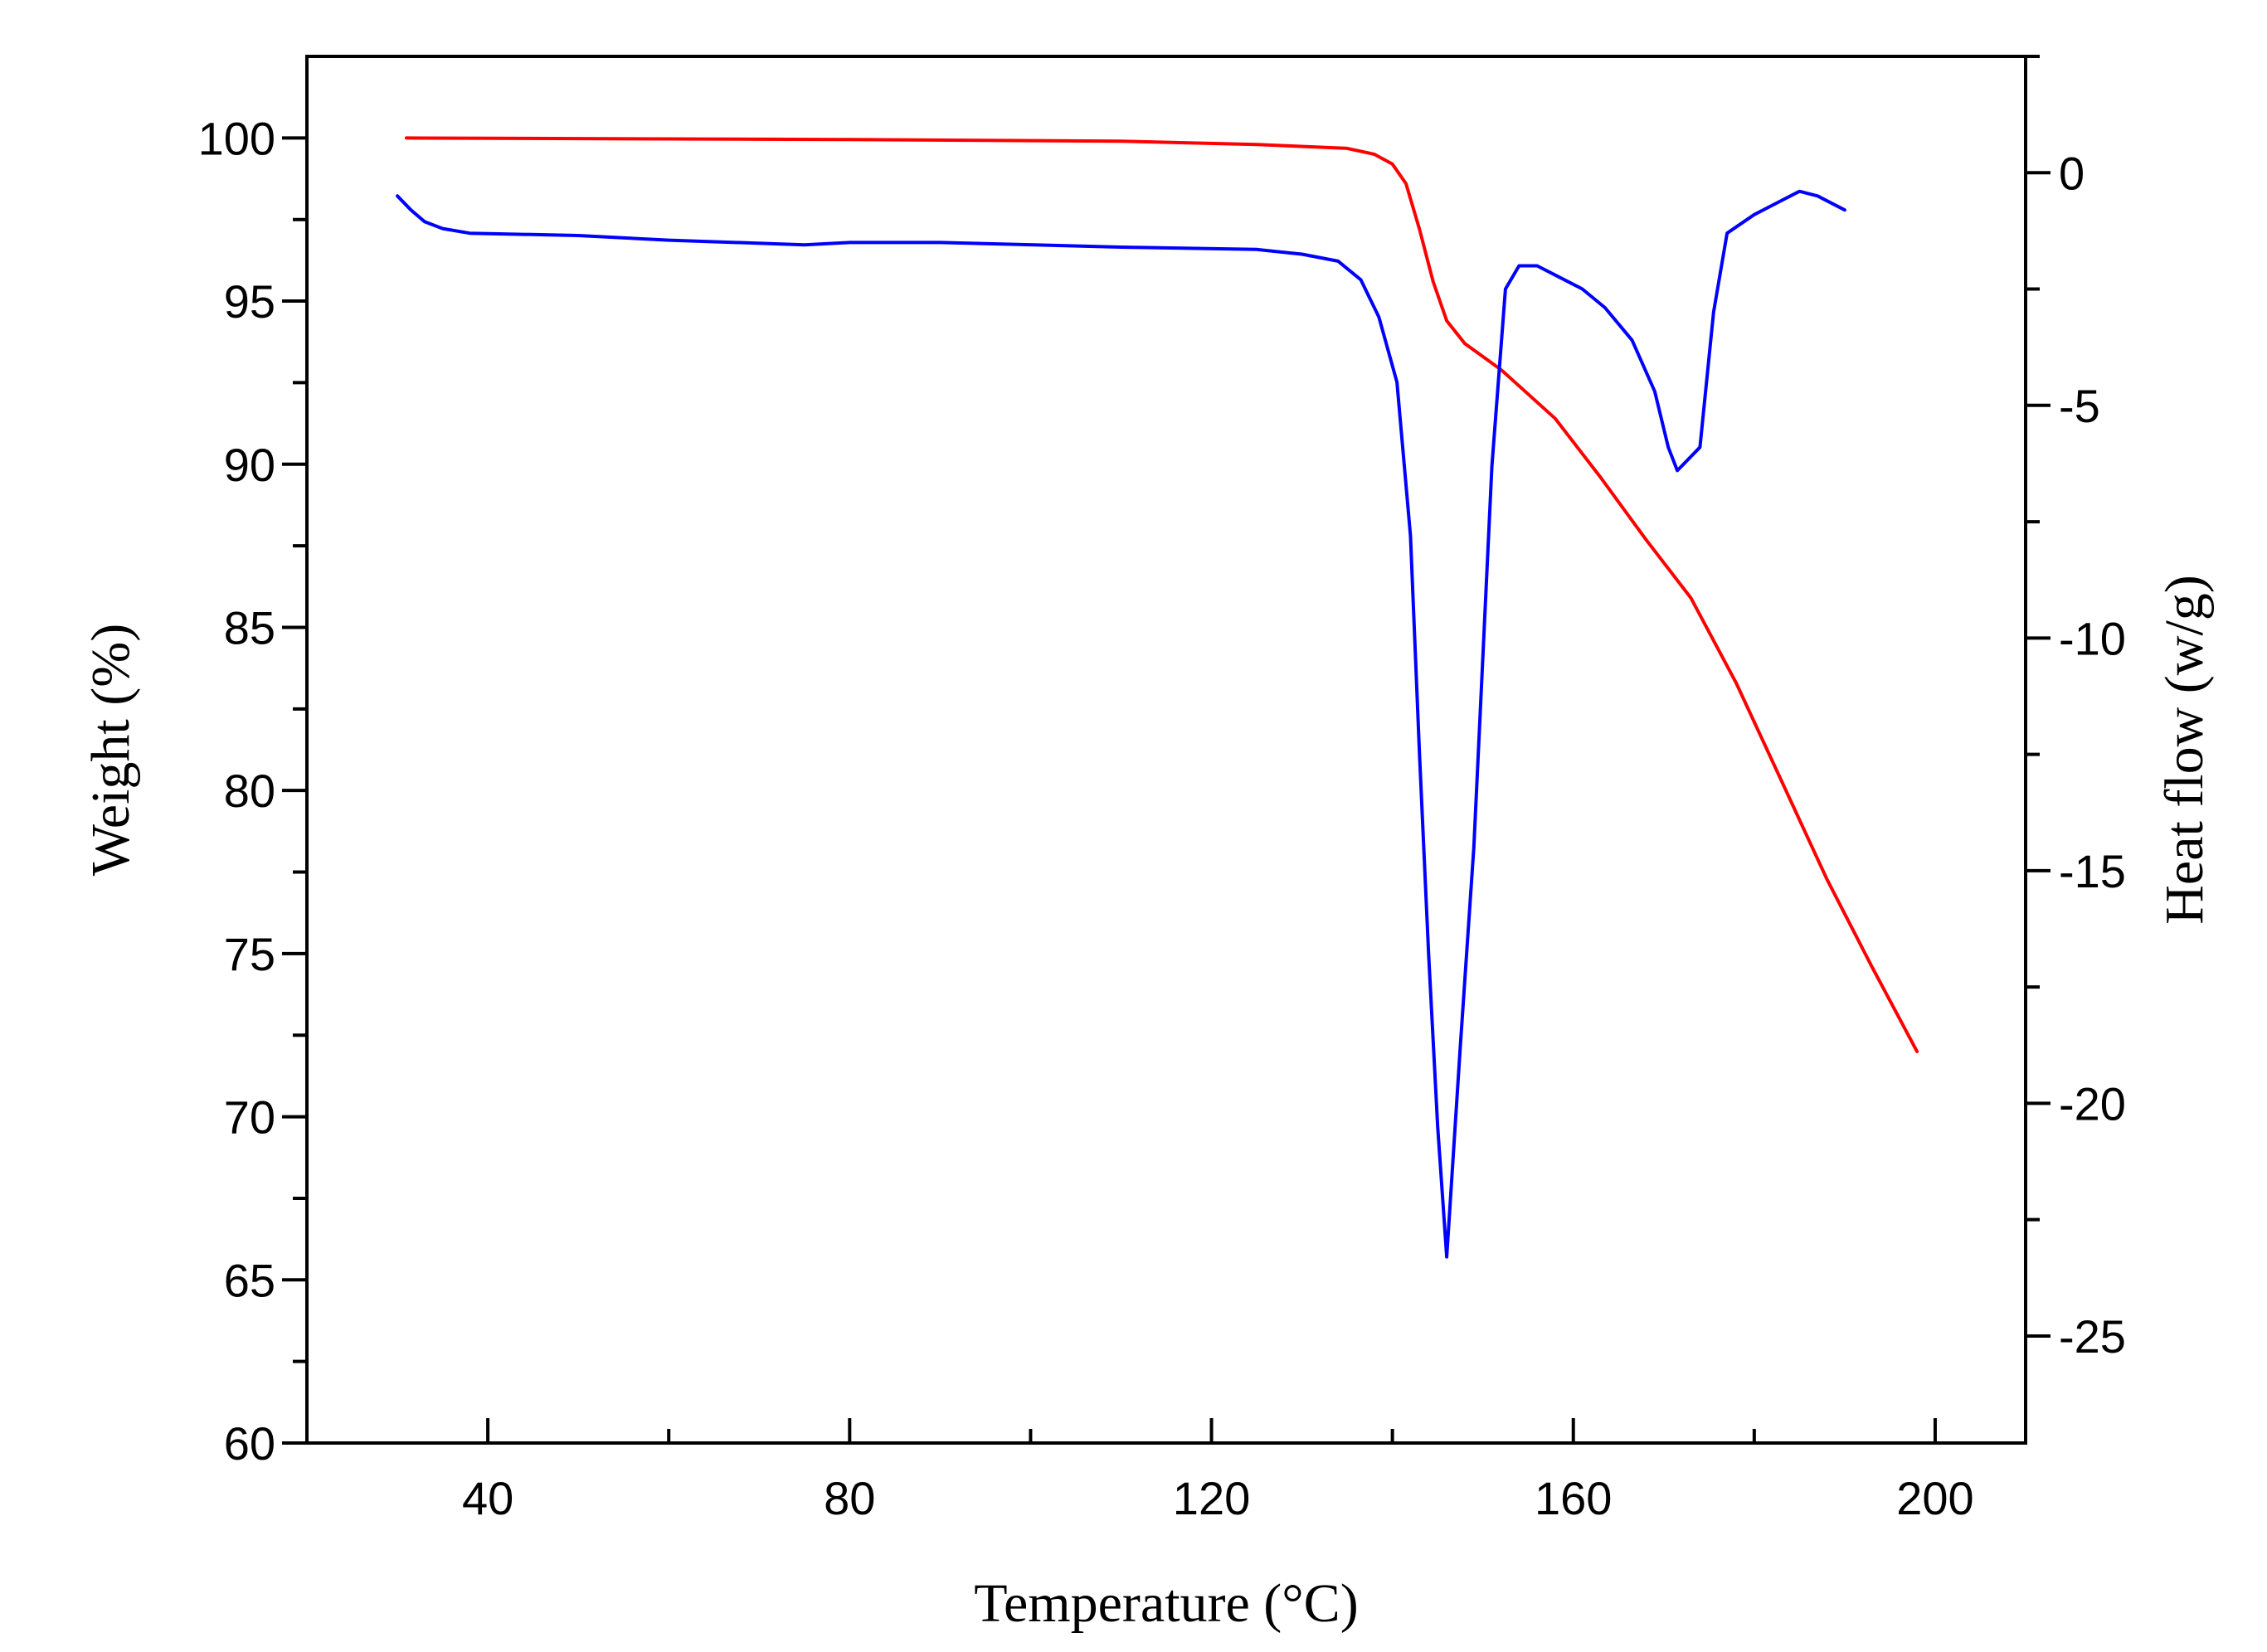 The width and height of the screenshot is (2267, 1652). What do you see at coordinates (849, 1498) in the screenshot?
I see `x-tick-label: 80` at bounding box center [849, 1498].